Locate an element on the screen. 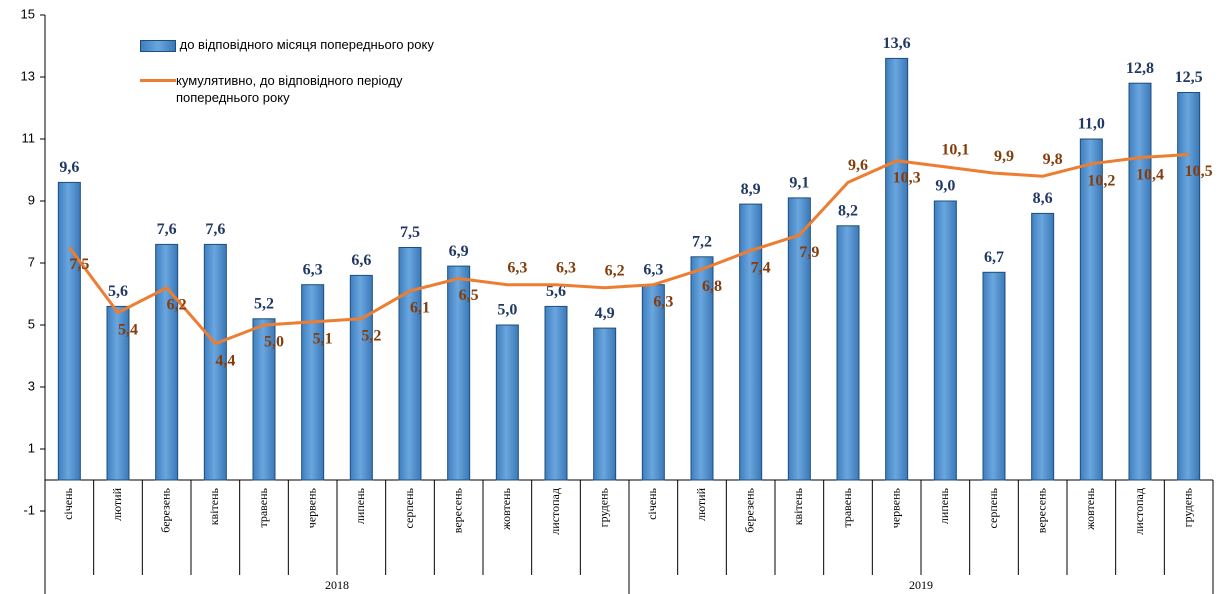 The image size is (1221, 594). y-tick-label: 15 is located at coordinates (28, 13).